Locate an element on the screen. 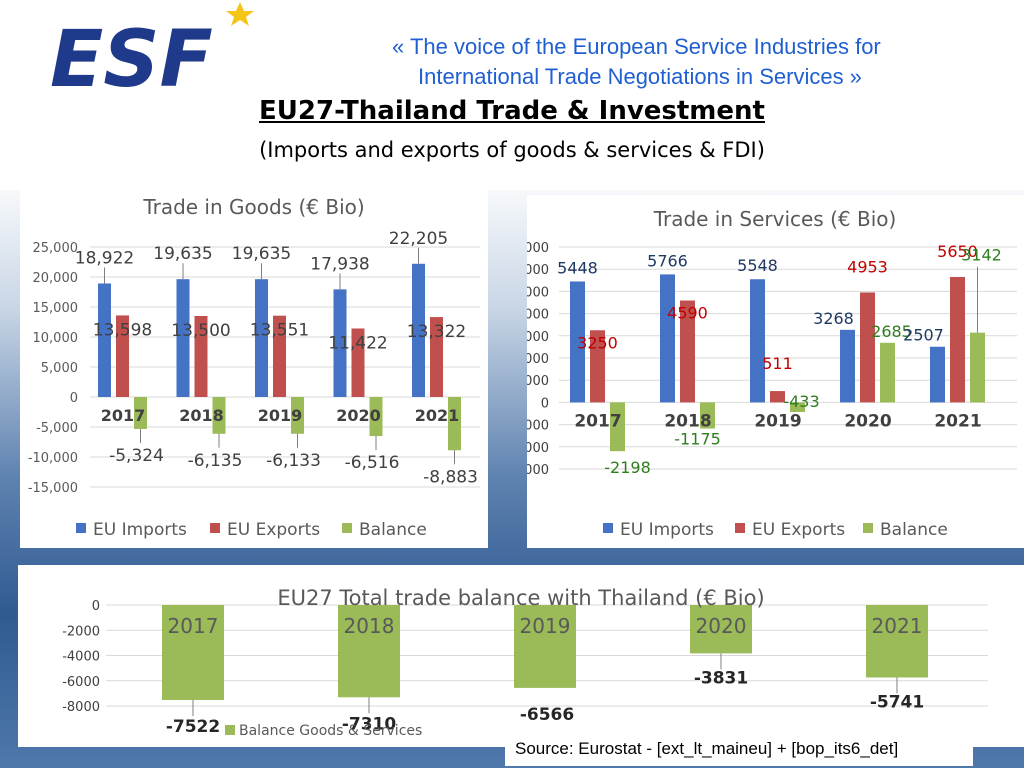 This screenshot has width=1024, height=768. data-label-exports: 13,322 is located at coordinates (436, 332).